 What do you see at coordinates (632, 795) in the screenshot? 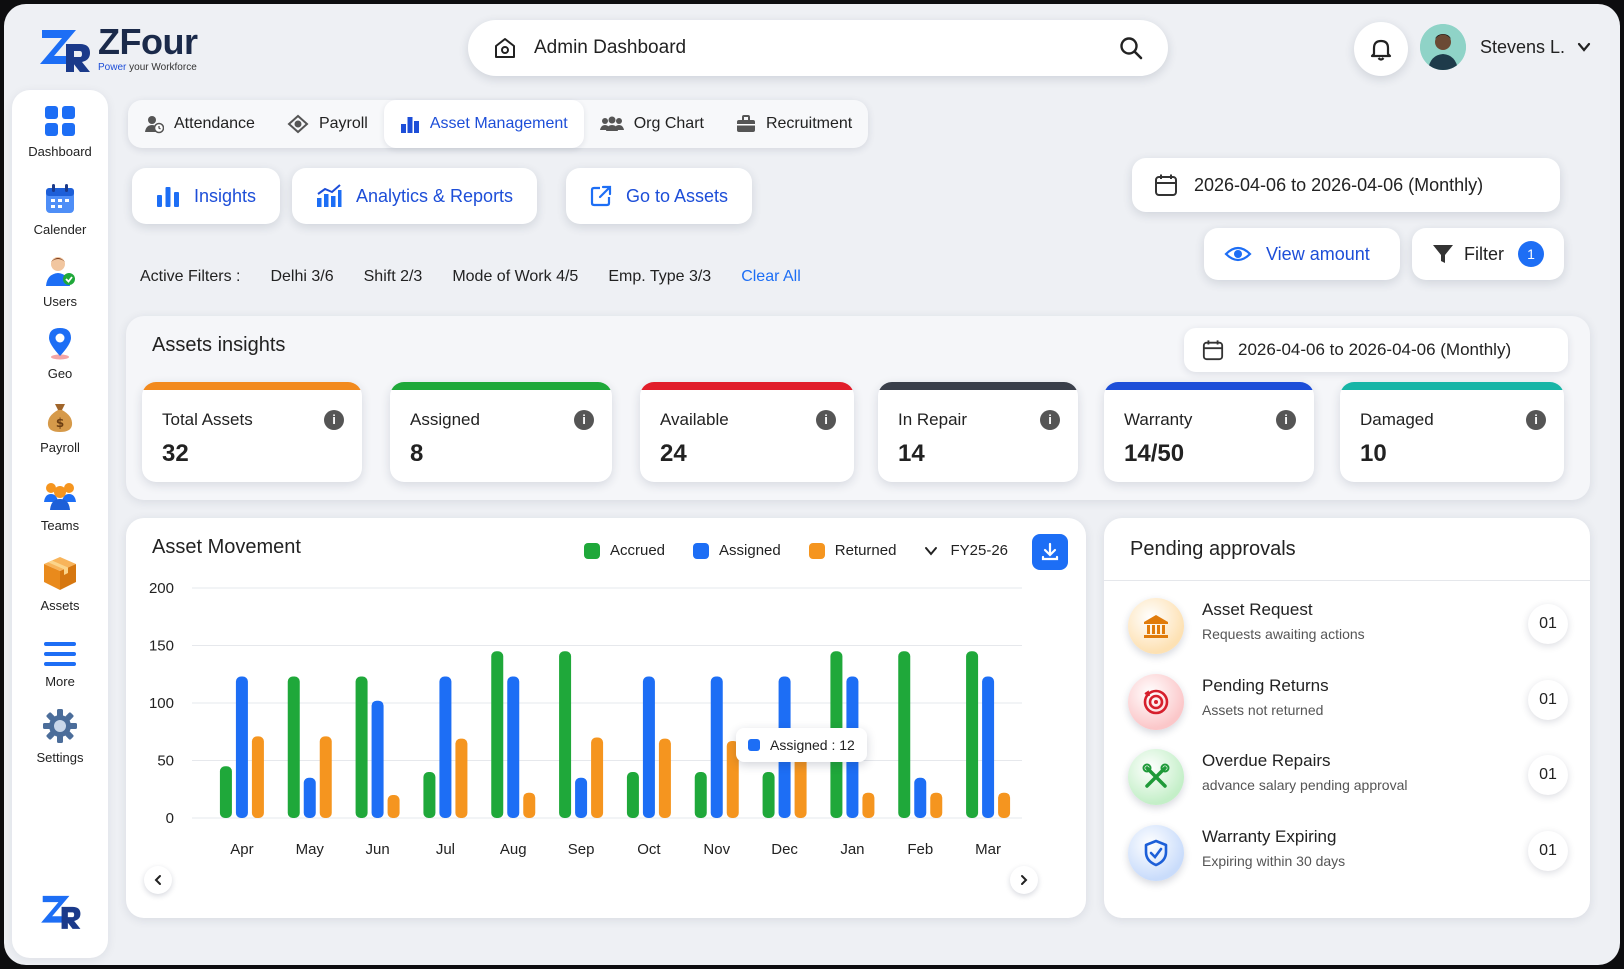
I see `bar-accrued-oct` at bounding box center [632, 795].